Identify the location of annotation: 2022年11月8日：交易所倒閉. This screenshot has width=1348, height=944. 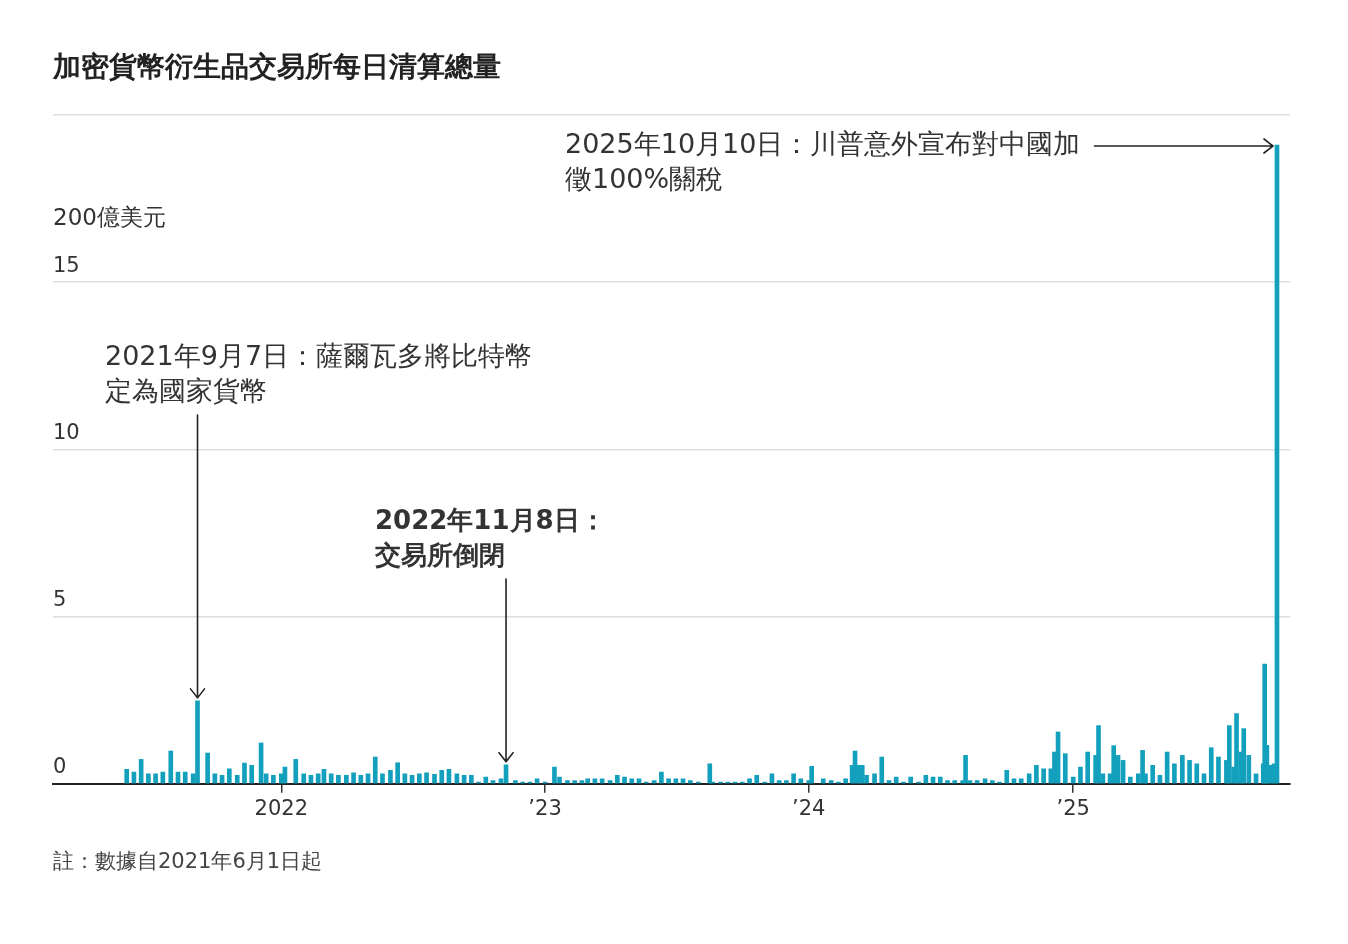
(490, 537).